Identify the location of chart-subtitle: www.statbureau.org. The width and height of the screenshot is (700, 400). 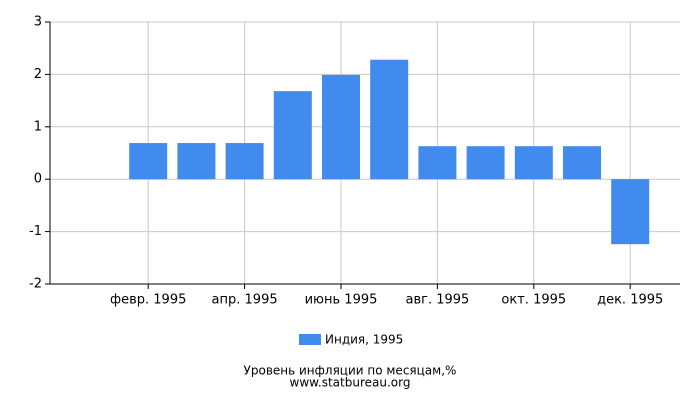
(350, 383).